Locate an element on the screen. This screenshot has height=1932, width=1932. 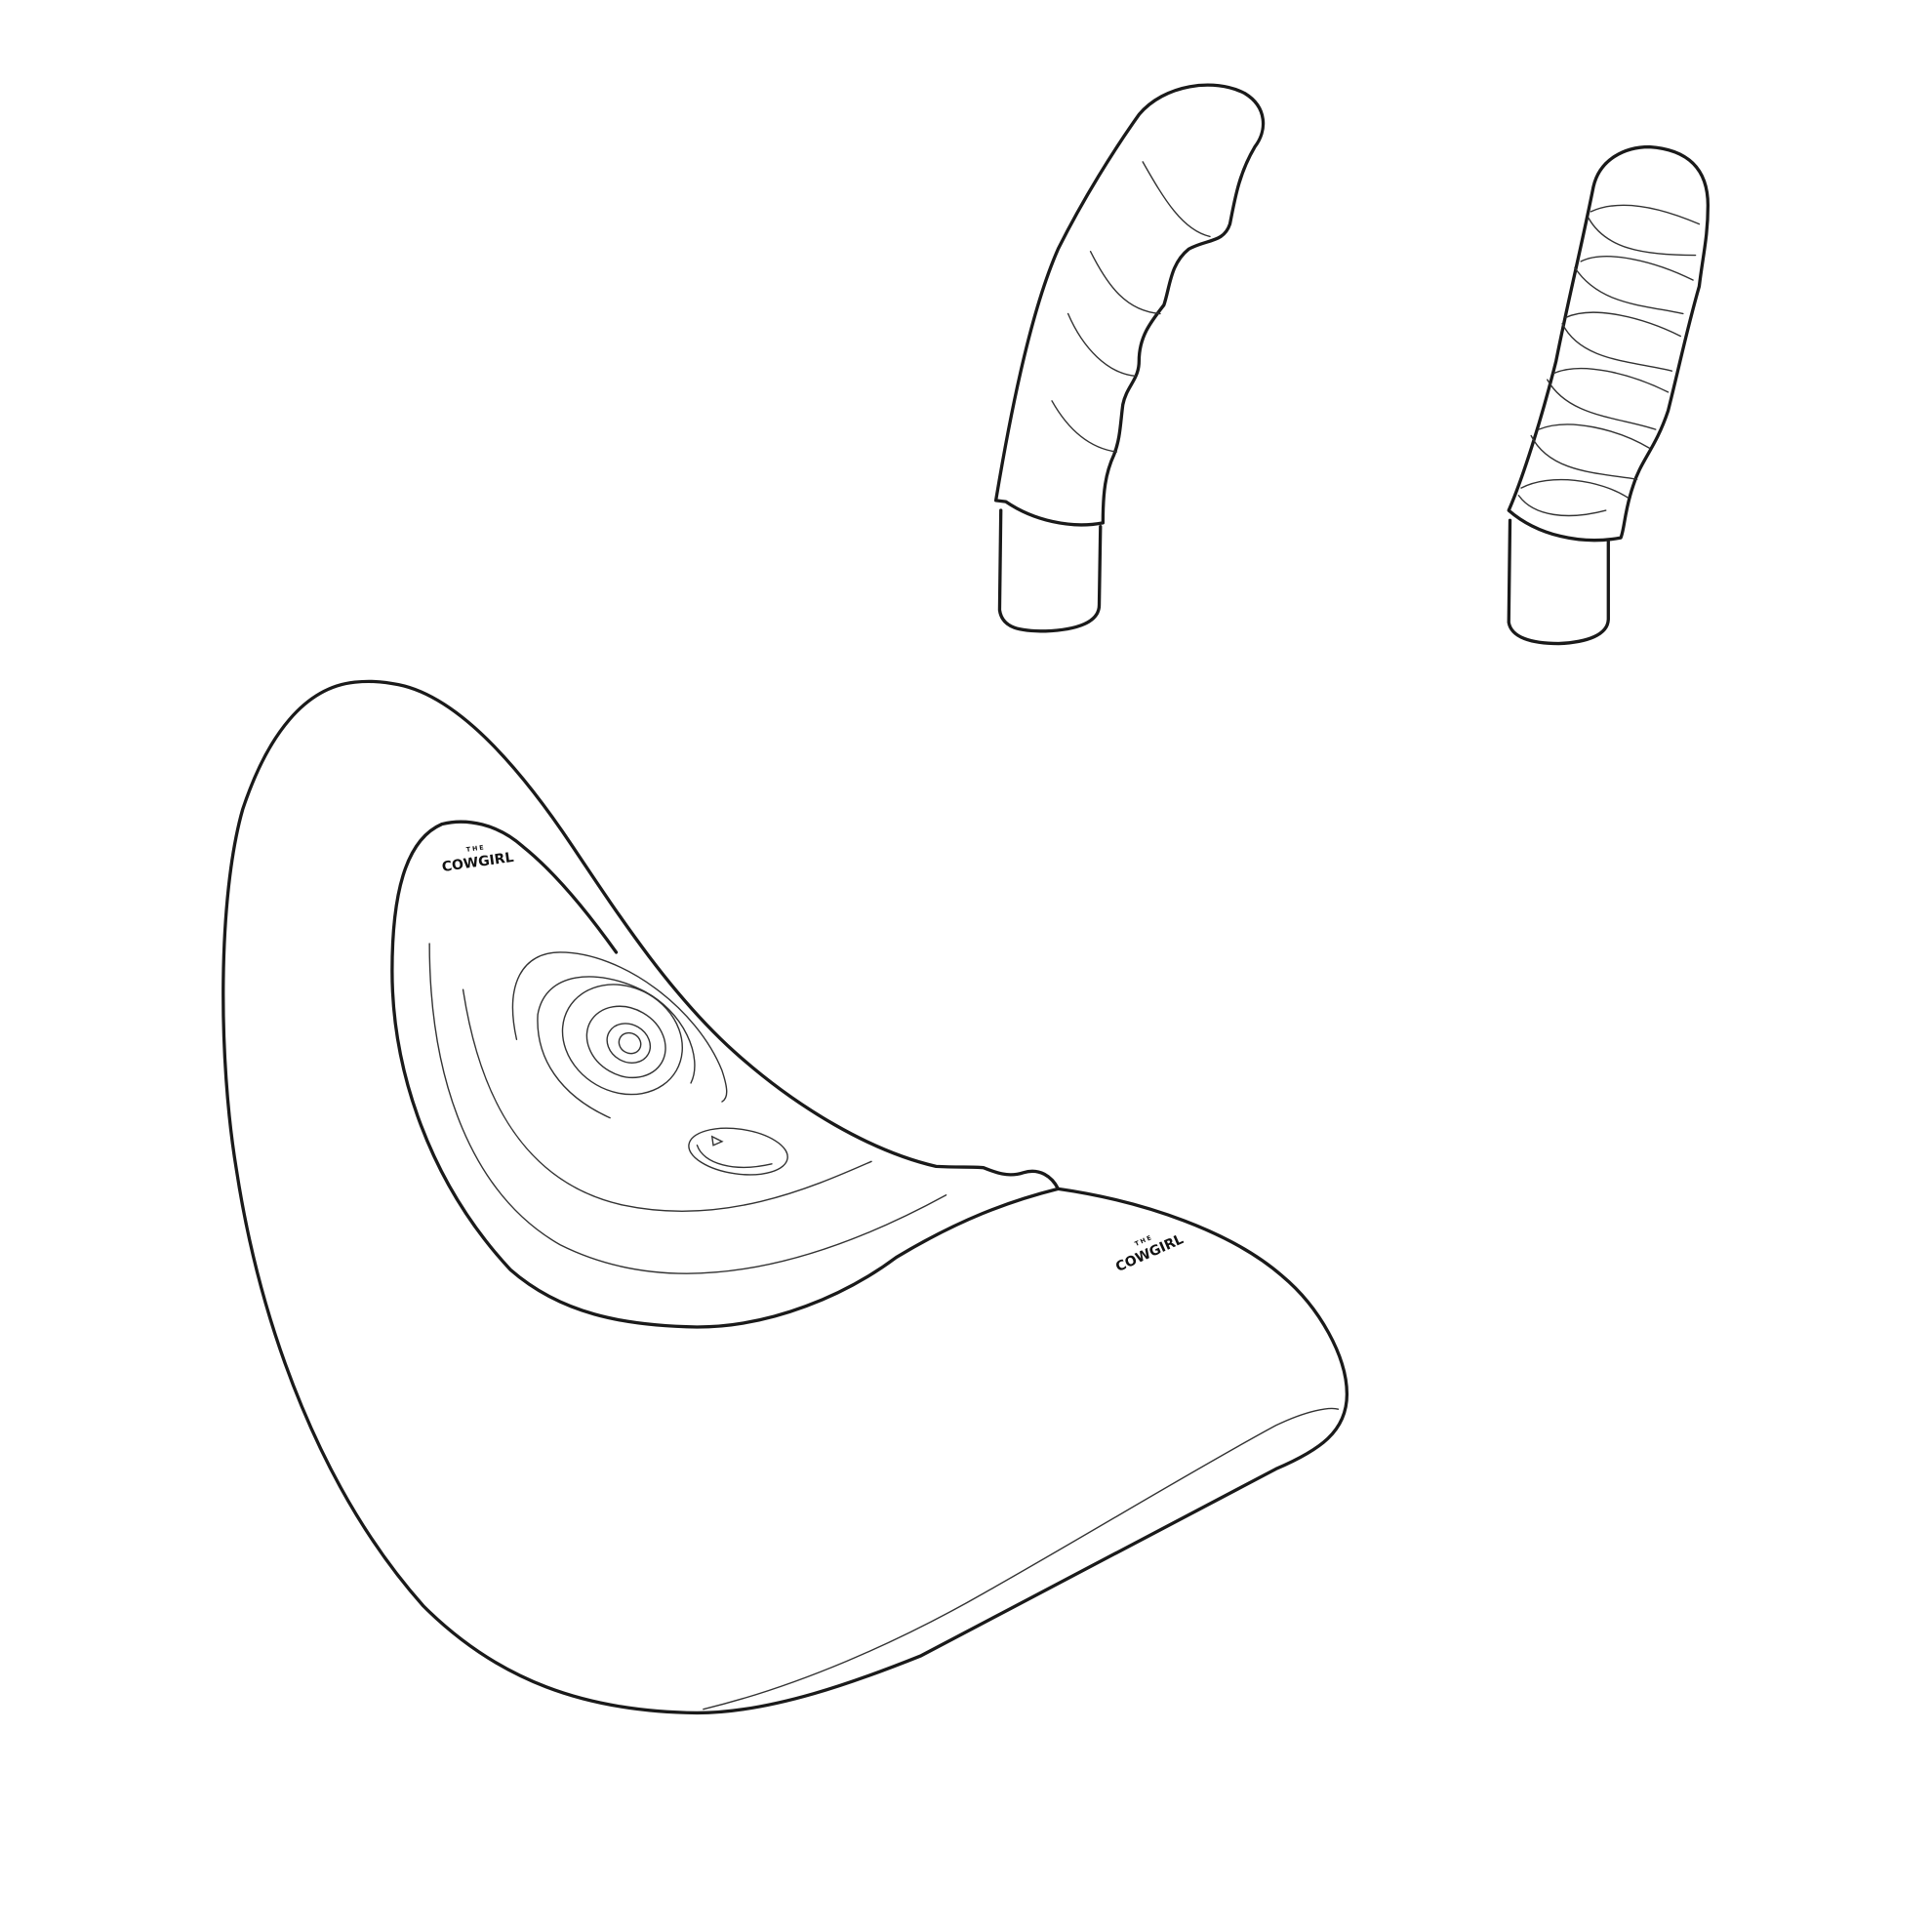
textured-attachment is located at coordinates (1609, 395).